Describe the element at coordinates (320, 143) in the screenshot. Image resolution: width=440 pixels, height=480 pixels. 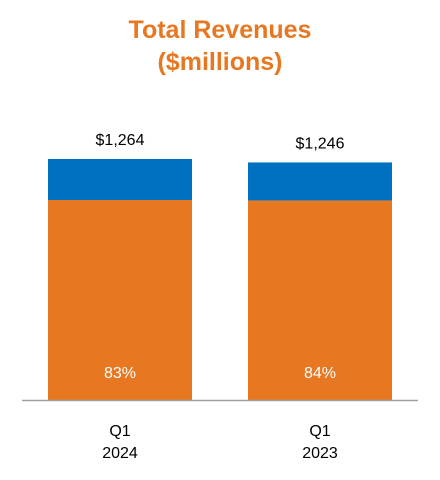
I see `bar-total-label-2: $1,246` at that location.